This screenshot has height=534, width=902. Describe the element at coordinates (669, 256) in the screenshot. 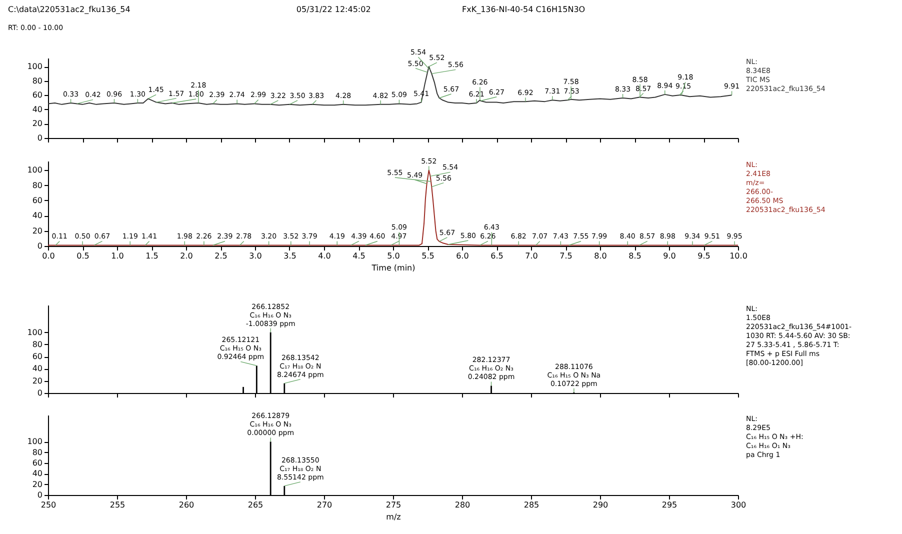

I see `x-tick-label: 9.0` at that location.